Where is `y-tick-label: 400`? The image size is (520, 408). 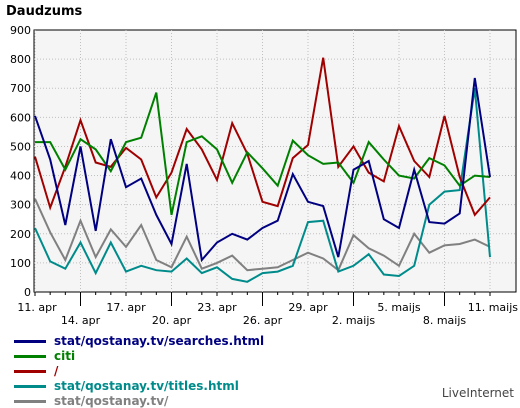
y-tick-label: 400 is located at coordinates (20, 176).